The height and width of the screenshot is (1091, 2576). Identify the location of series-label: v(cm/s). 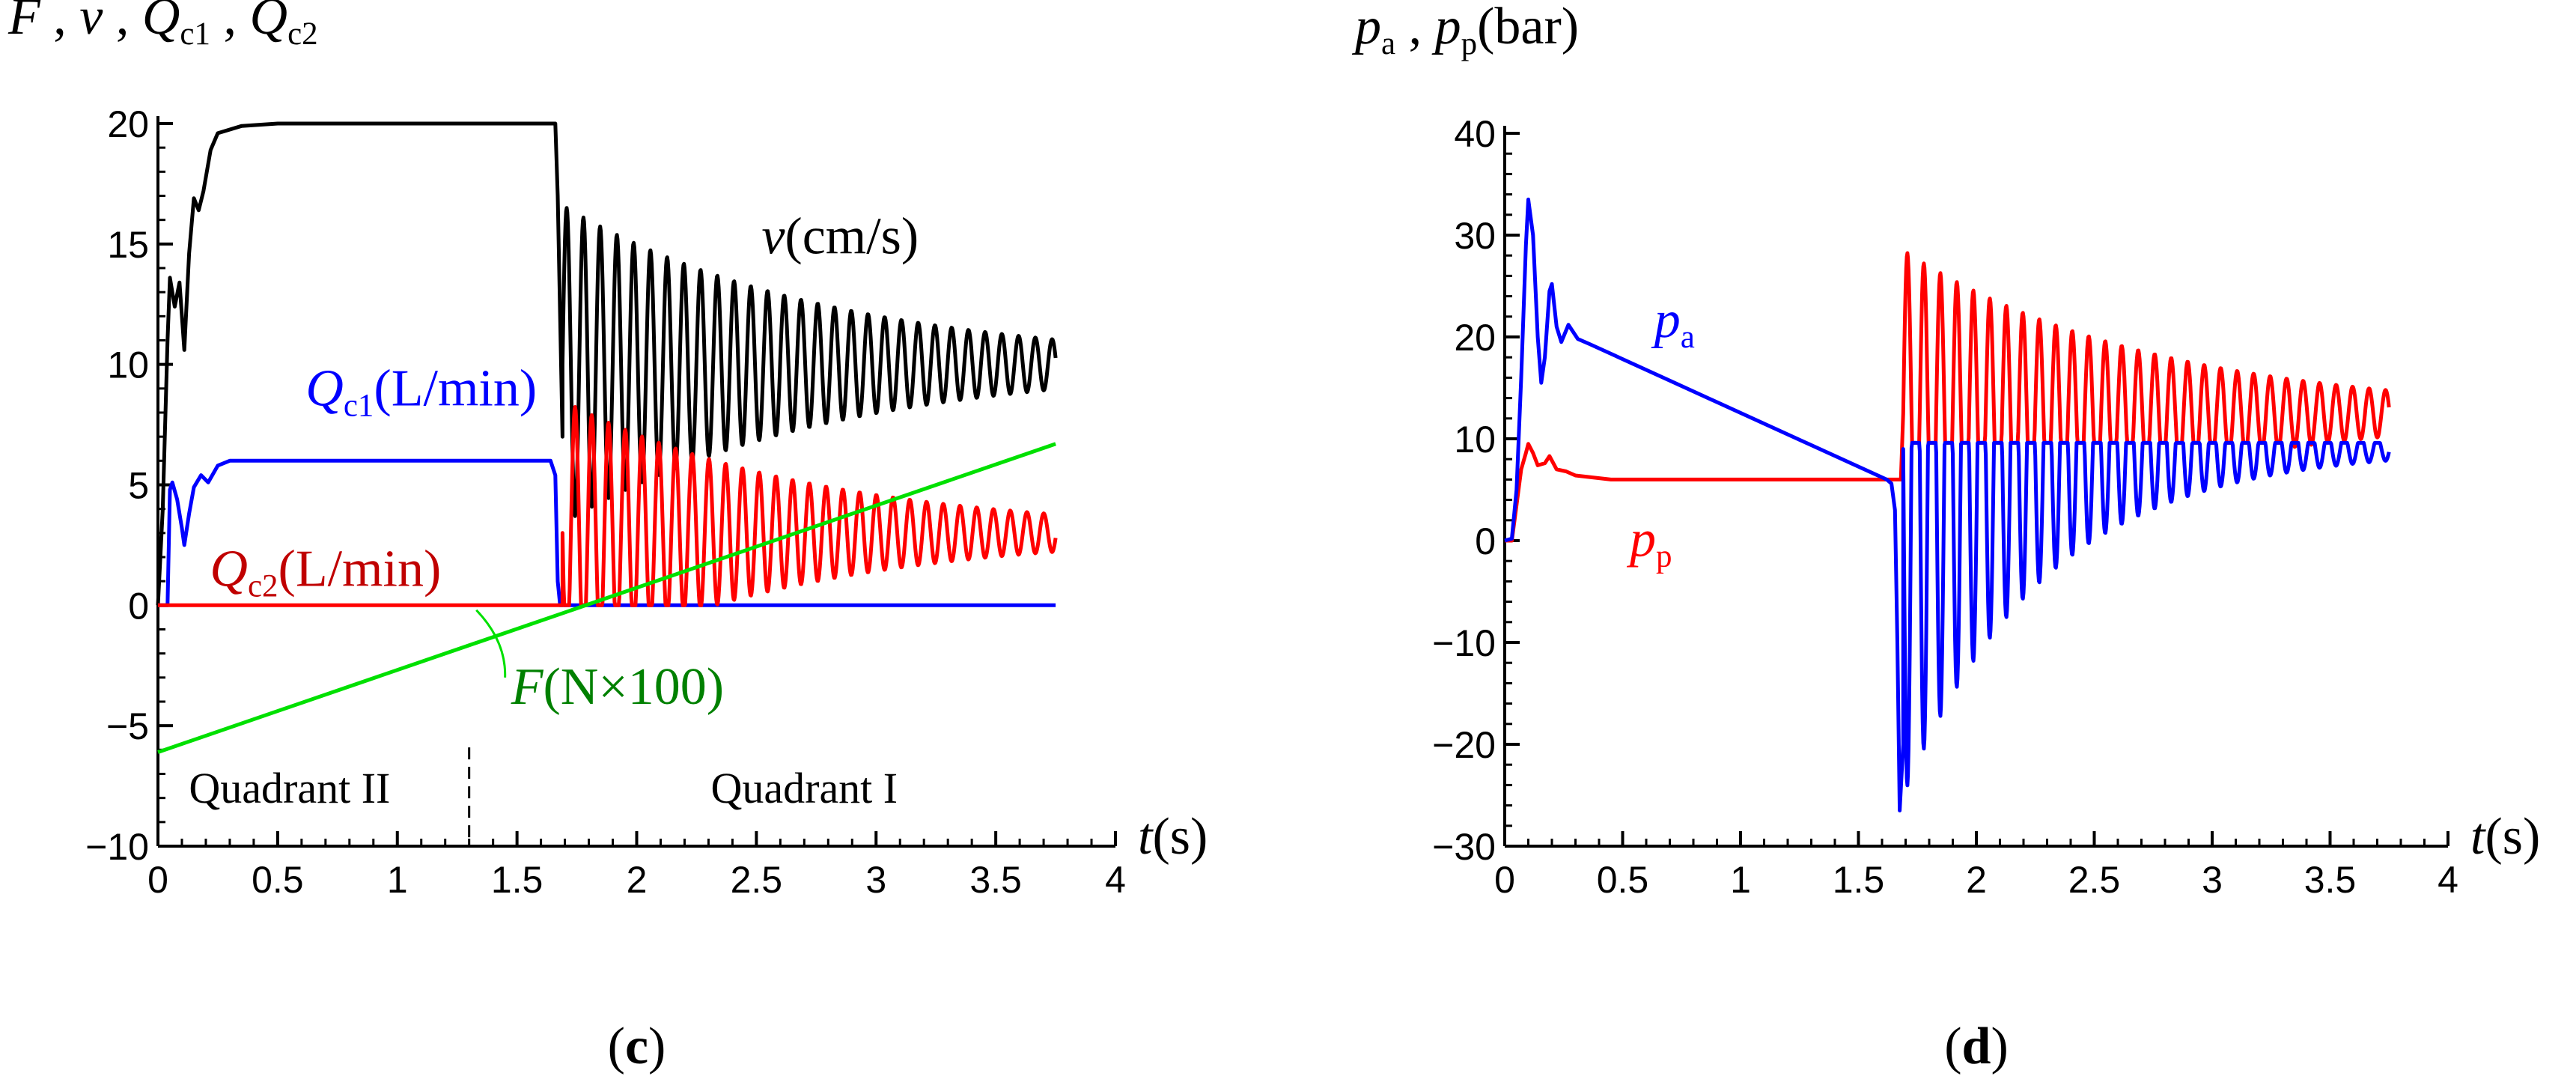
(840, 237).